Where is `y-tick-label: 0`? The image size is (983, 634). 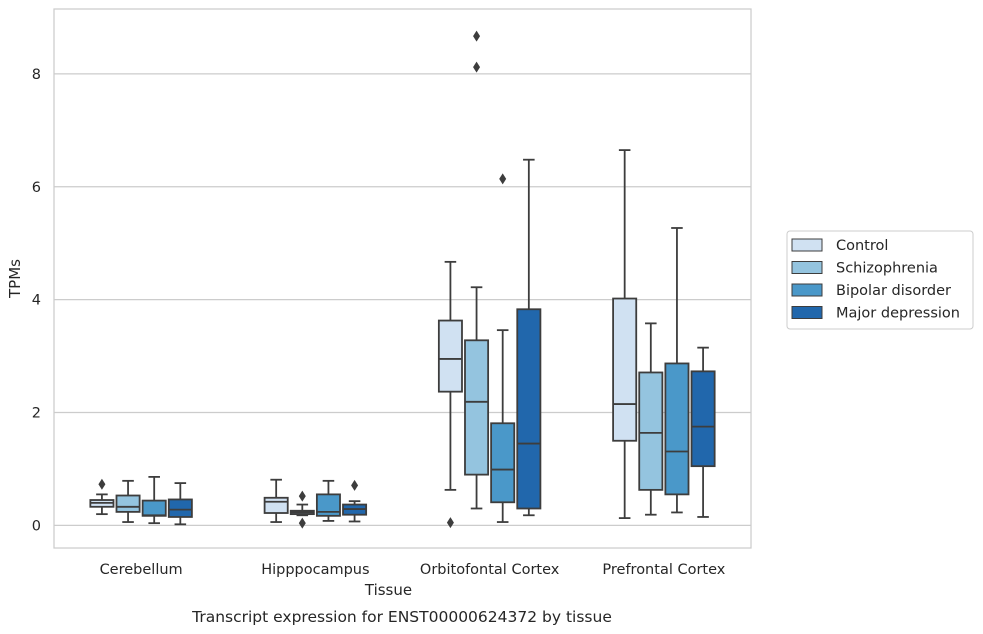
y-tick-label: 0 is located at coordinates (36, 526).